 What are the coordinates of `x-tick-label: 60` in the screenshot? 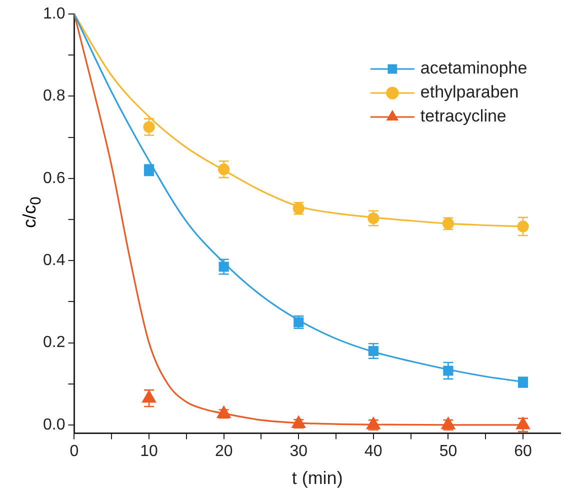 It's located at (523, 451).